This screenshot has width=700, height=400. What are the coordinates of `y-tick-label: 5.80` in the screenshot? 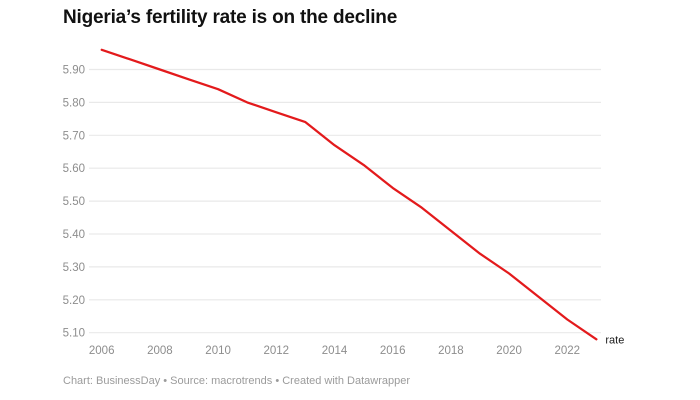 It's located at (74, 103).